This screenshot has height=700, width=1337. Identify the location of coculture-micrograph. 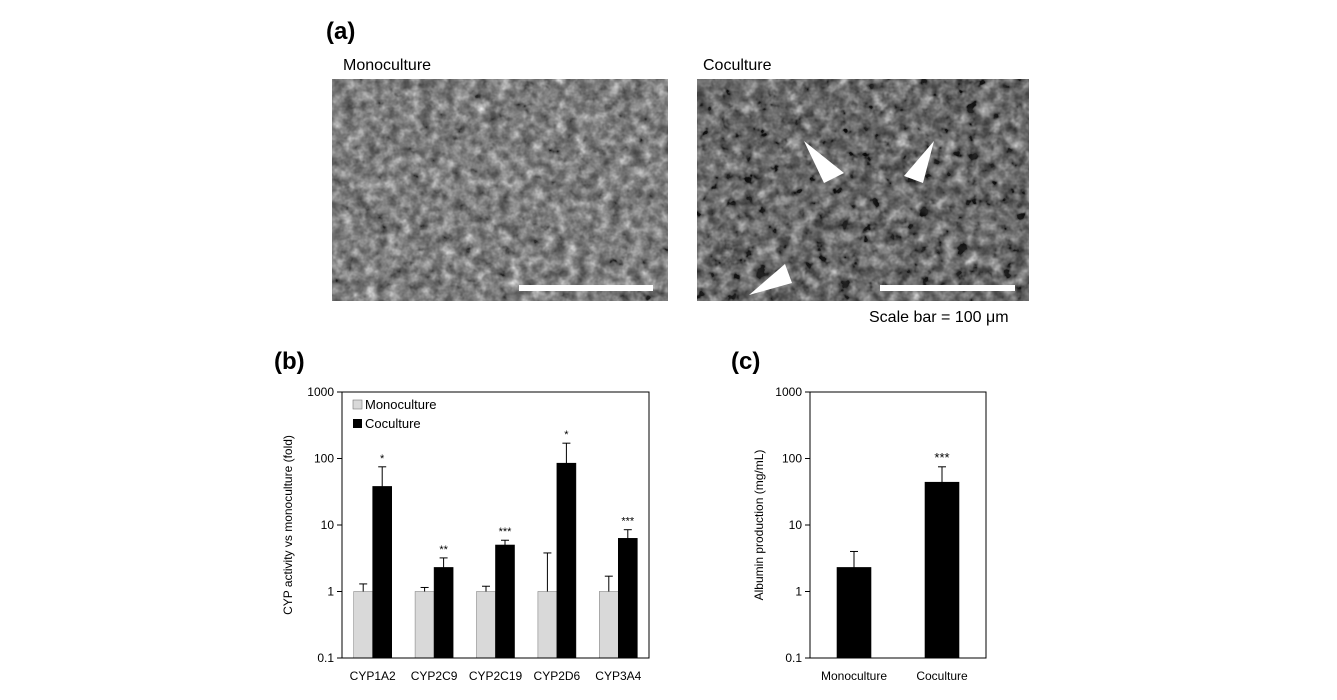
(863, 190).